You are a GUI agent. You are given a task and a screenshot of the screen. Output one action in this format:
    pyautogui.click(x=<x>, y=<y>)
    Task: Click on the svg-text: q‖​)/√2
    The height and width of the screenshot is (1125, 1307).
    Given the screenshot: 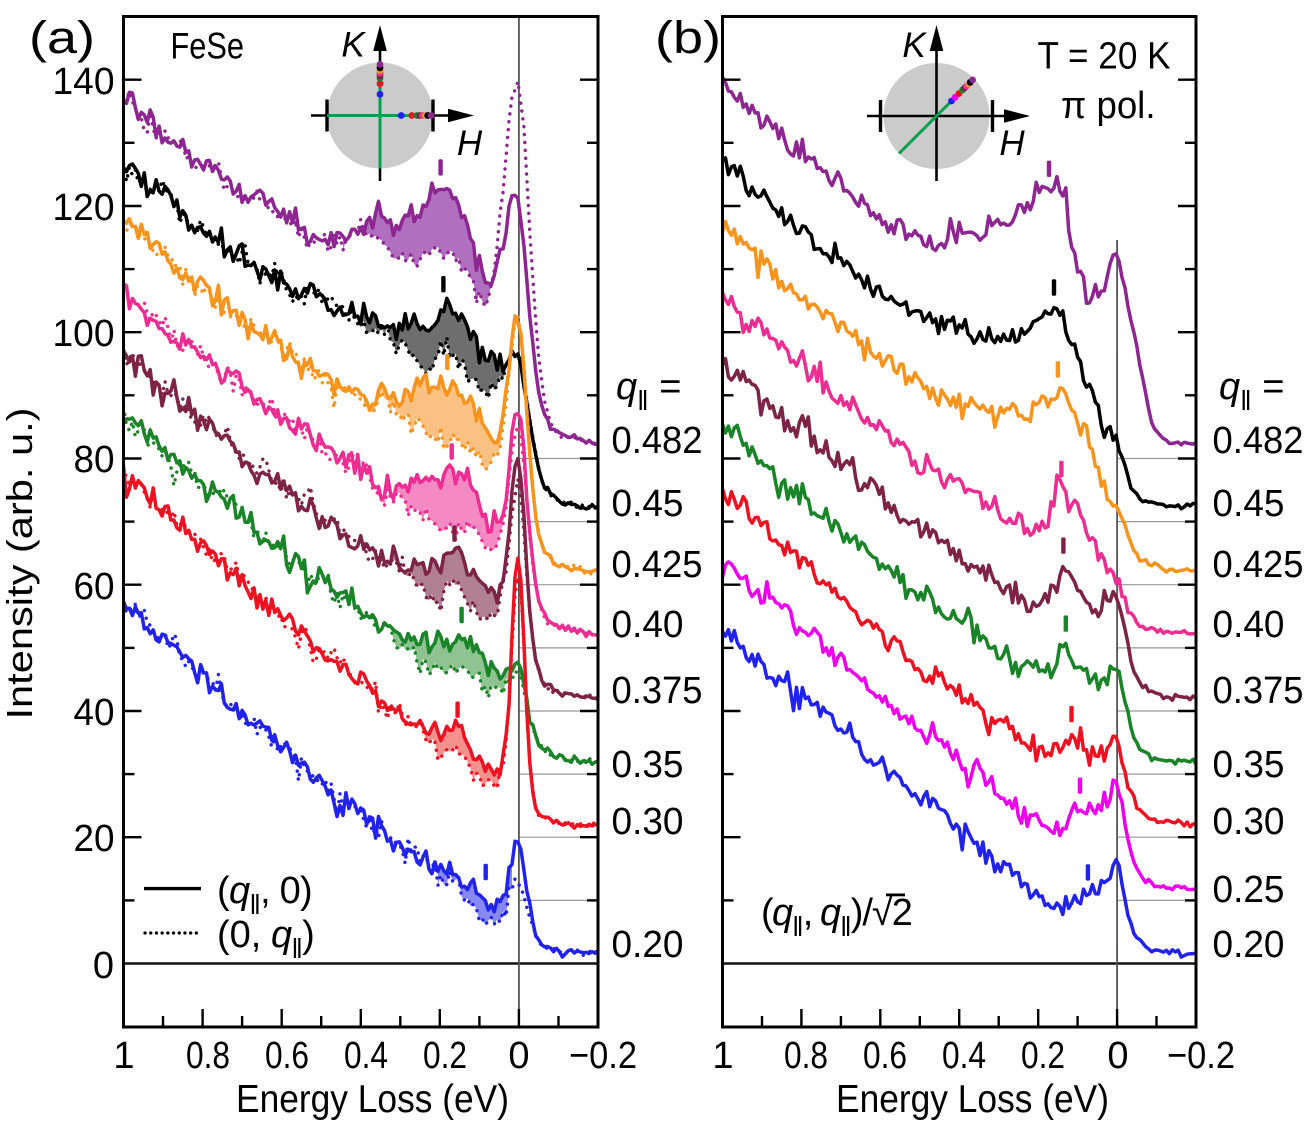 What is the action you would take?
    pyautogui.click(x=866, y=917)
    